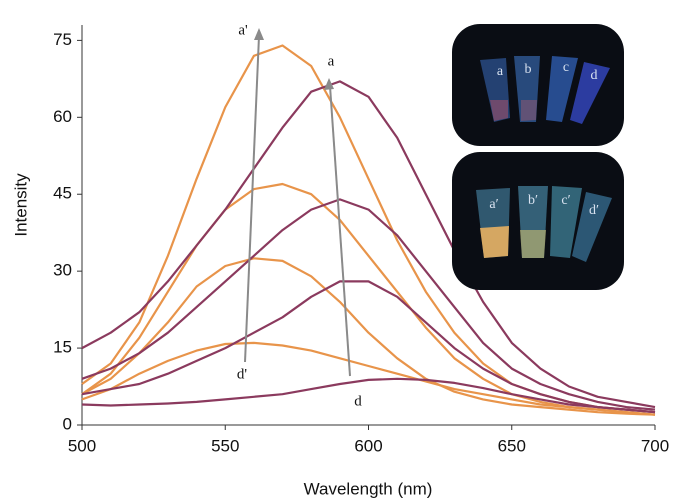 This screenshot has height=500, width=675. Describe the element at coordinates (62, 116) in the screenshot. I see `y-tick-label: 60` at that location.